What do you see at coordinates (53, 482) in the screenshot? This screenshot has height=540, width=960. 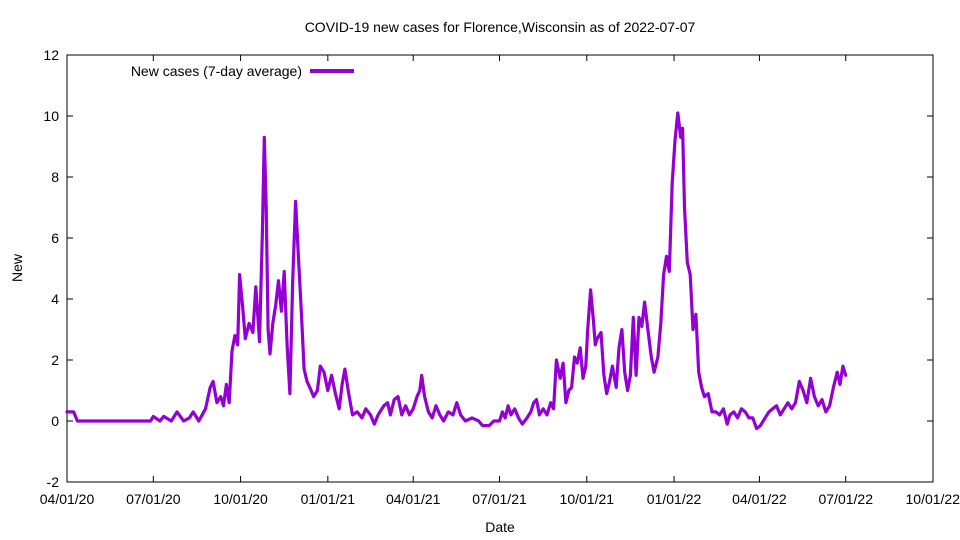 I see `y-tick-label: -2` at bounding box center [53, 482].